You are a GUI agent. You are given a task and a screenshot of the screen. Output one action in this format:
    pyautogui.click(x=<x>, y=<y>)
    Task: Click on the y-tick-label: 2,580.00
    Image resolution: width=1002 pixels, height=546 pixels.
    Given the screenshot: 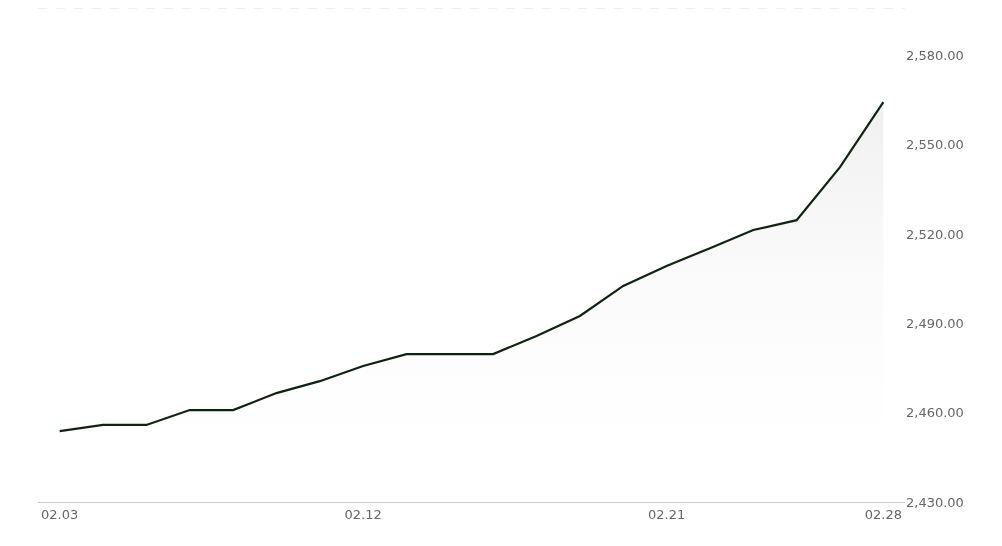 What is the action you would take?
    pyautogui.click(x=935, y=56)
    